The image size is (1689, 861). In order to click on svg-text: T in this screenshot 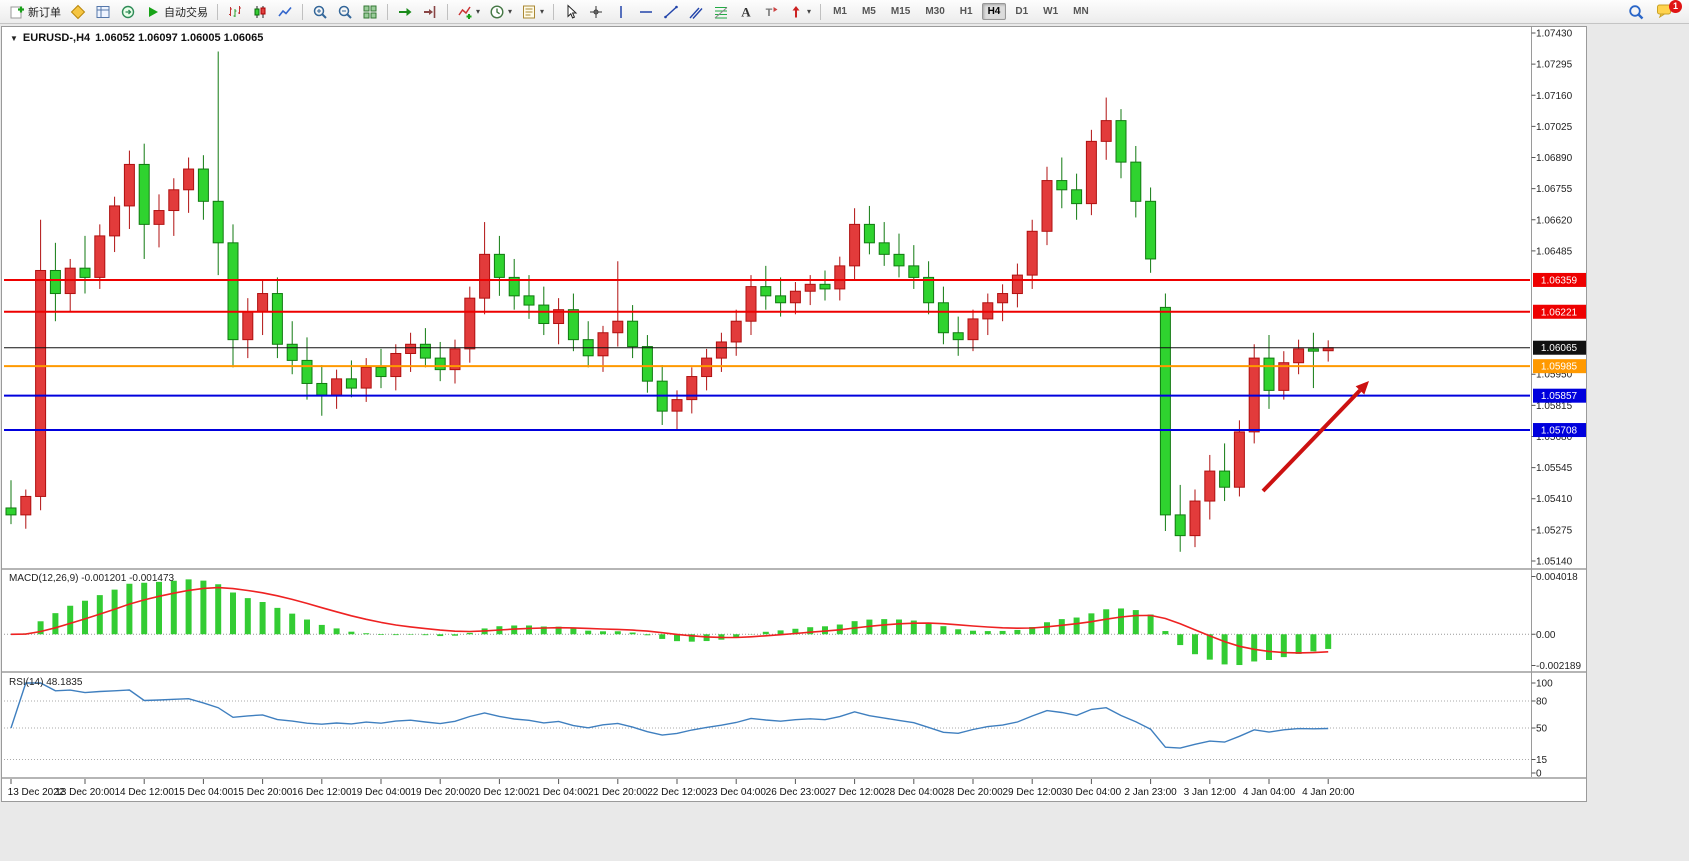, I will do `click(769, 13)`.